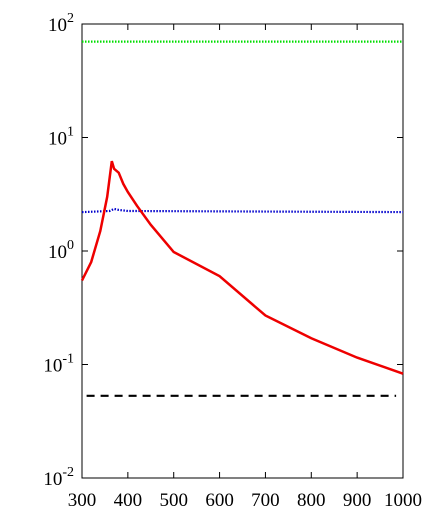 This screenshot has width=443, height=526. I want to click on x-tick-label: 700, so click(265, 500).